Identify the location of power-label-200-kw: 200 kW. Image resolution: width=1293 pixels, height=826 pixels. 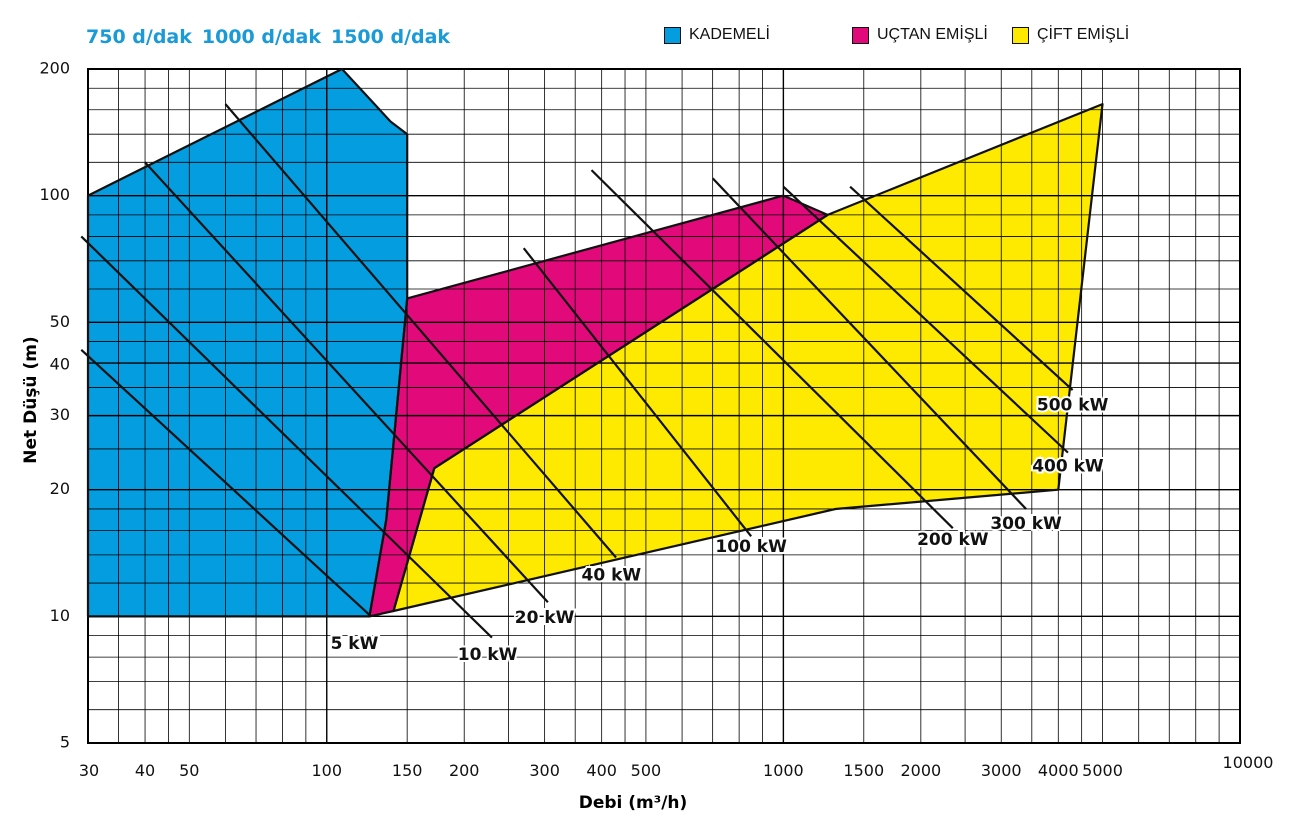
(953, 540).